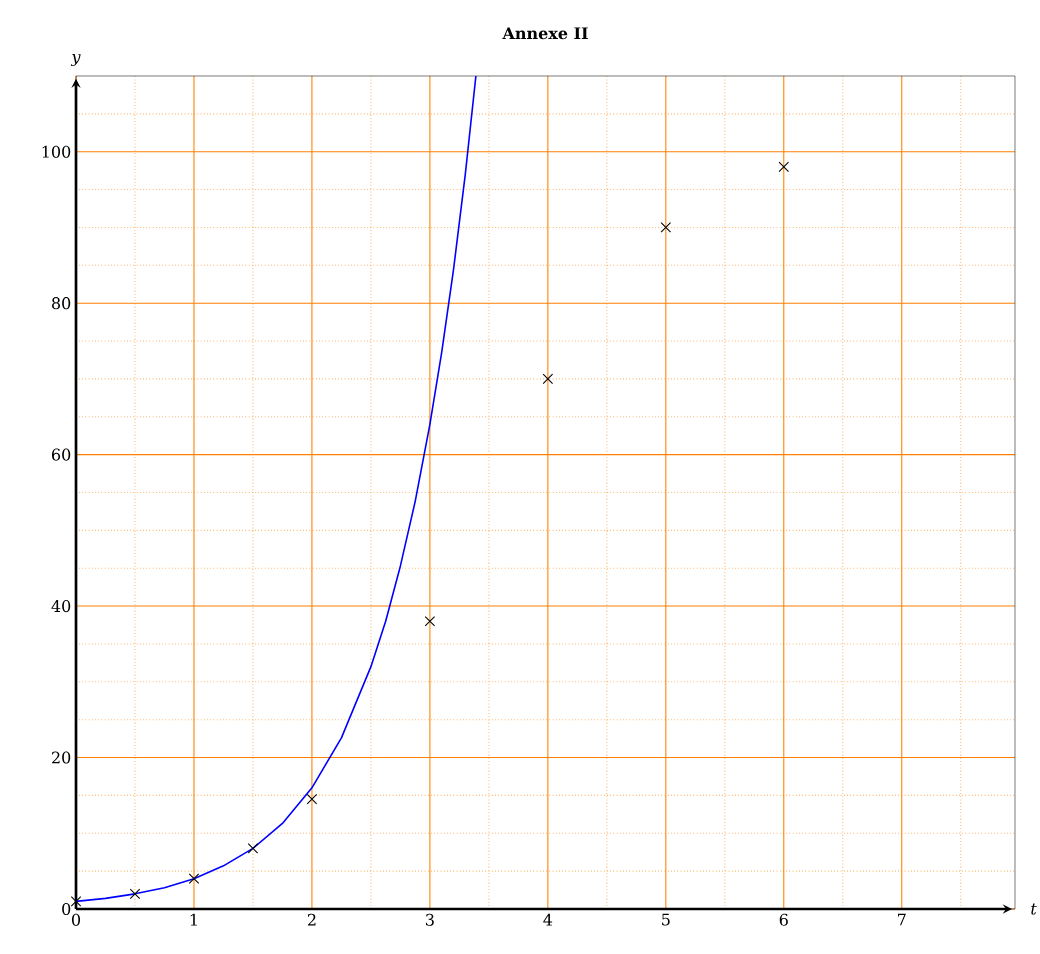 The width and height of the screenshot is (1040, 954). What do you see at coordinates (545, 33) in the screenshot?
I see `chart-title: Annexe II` at bounding box center [545, 33].